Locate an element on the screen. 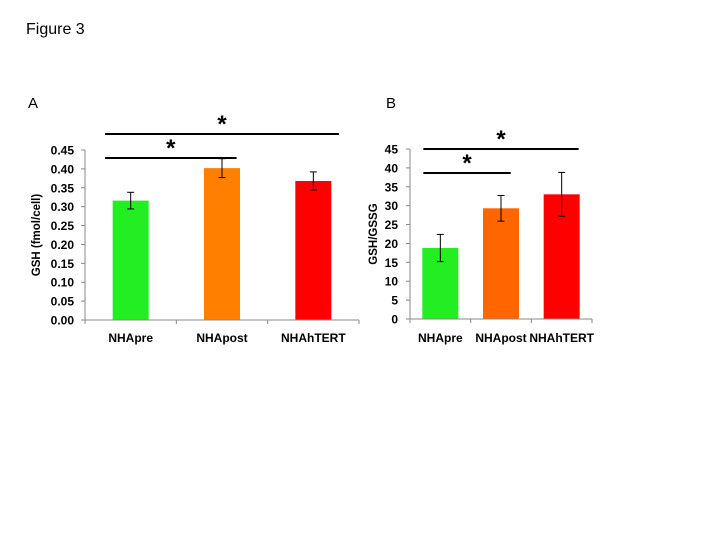 This screenshot has height=540, width=720. y-axis-label: GSH/GSSG is located at coordinates (374, 233).